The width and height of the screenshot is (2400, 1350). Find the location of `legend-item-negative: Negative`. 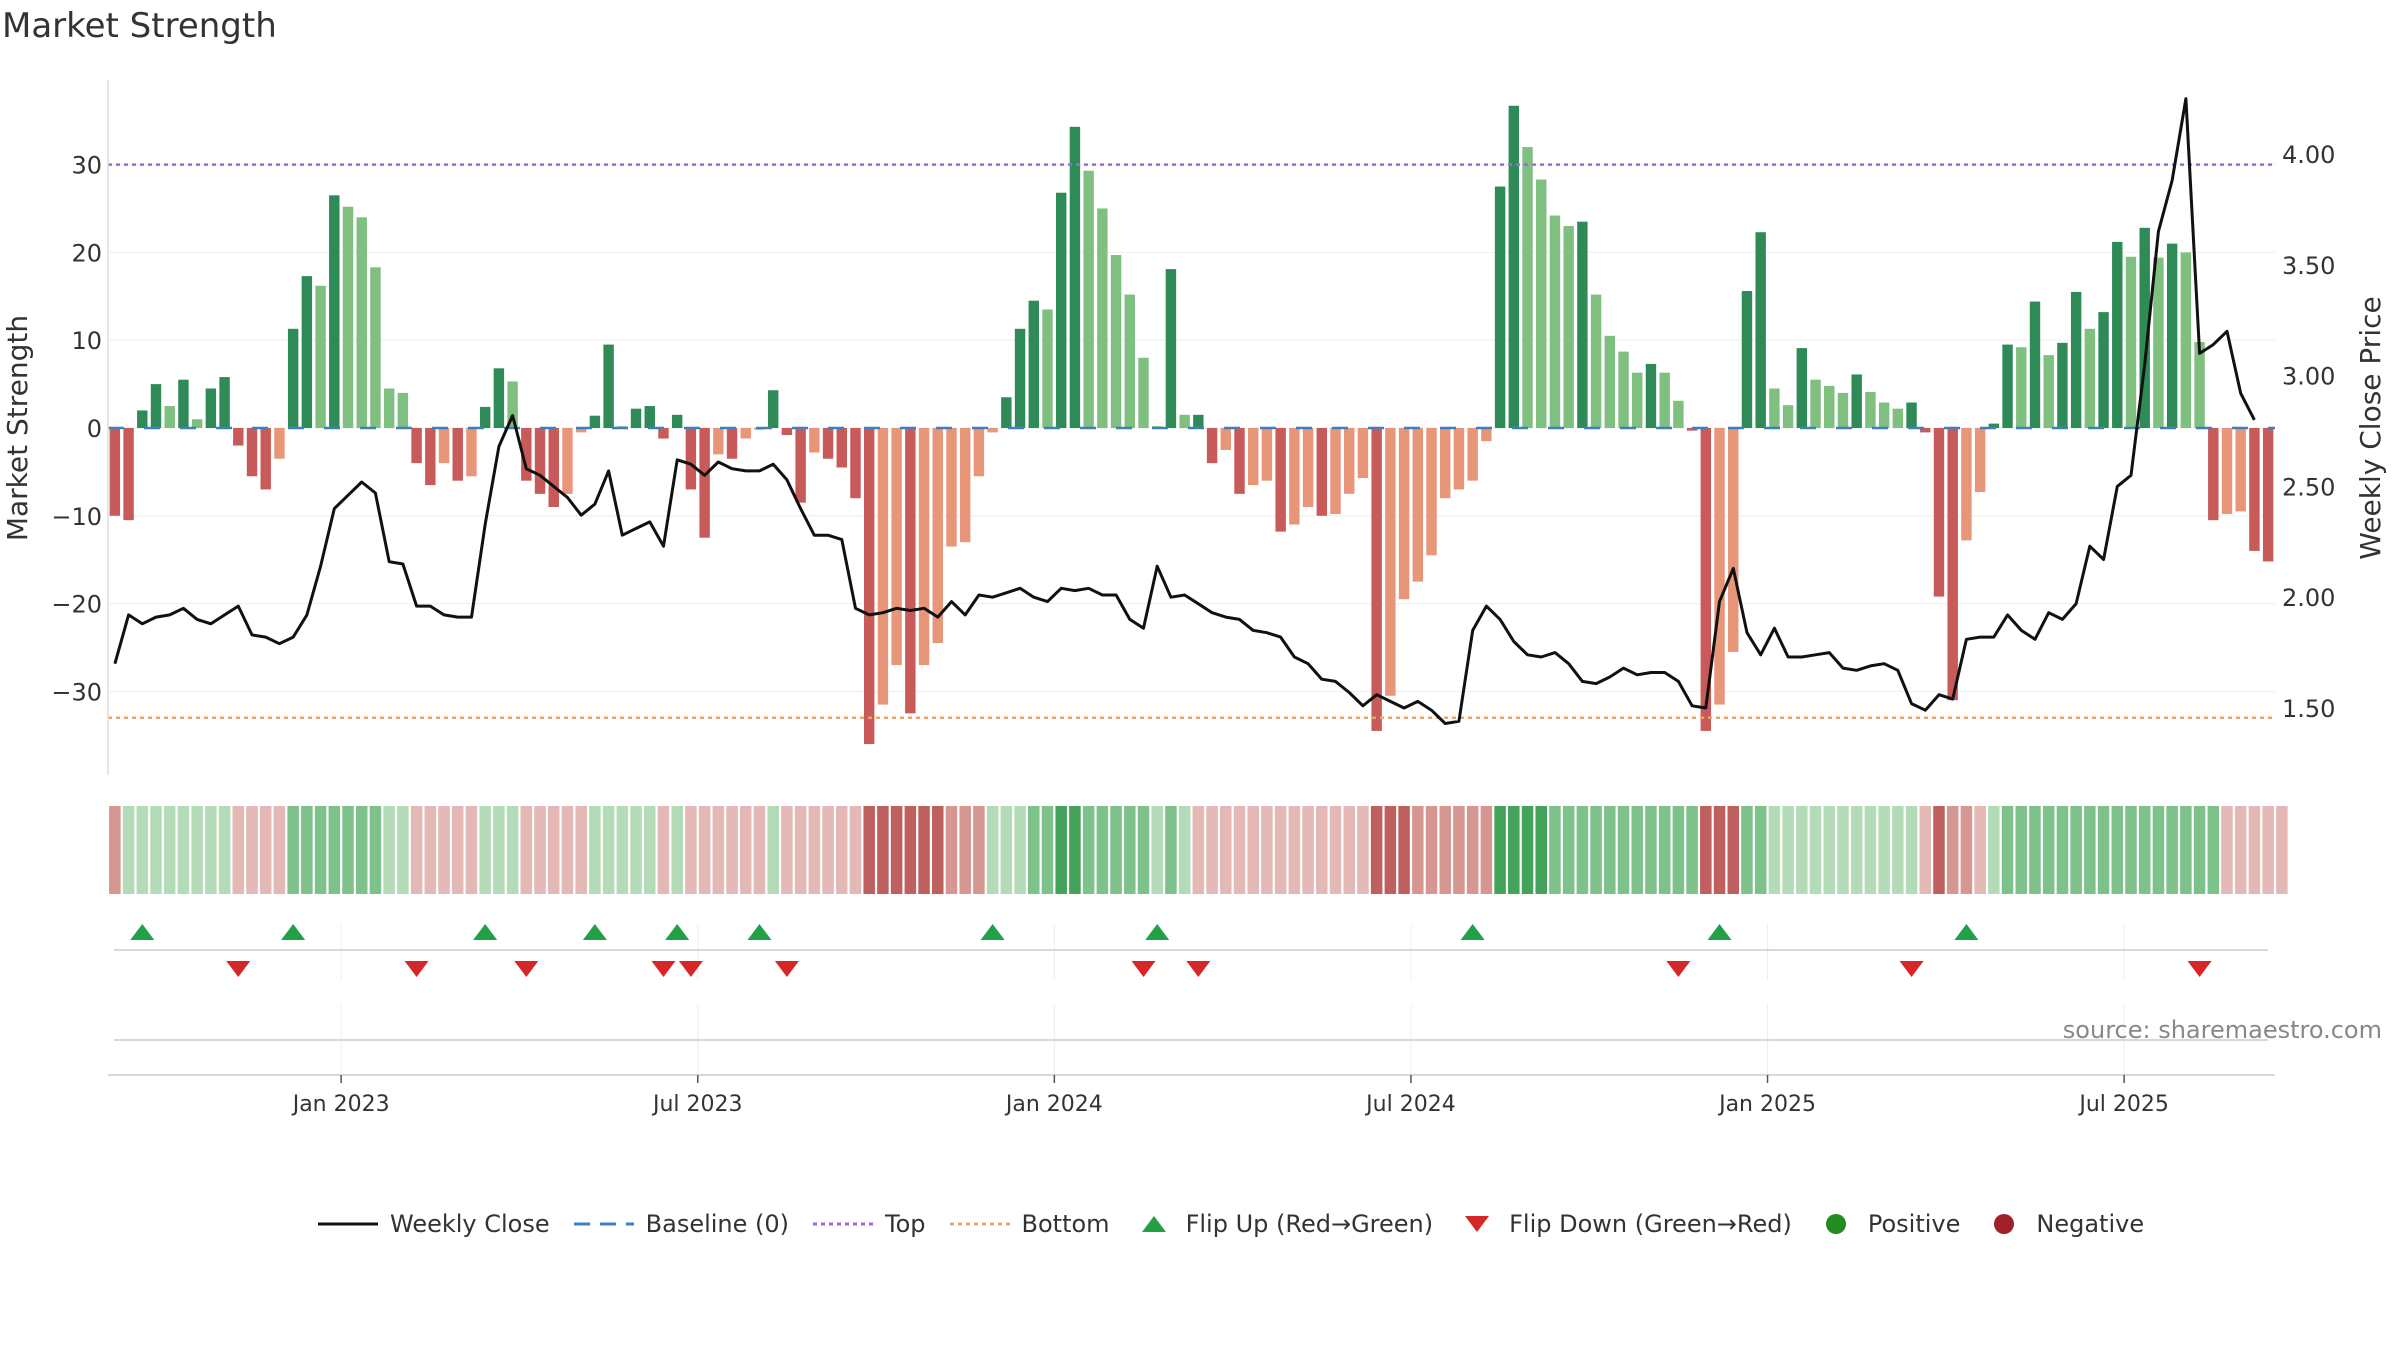

legend-item-negative: Negative is located at coordinates (2064, 1224).